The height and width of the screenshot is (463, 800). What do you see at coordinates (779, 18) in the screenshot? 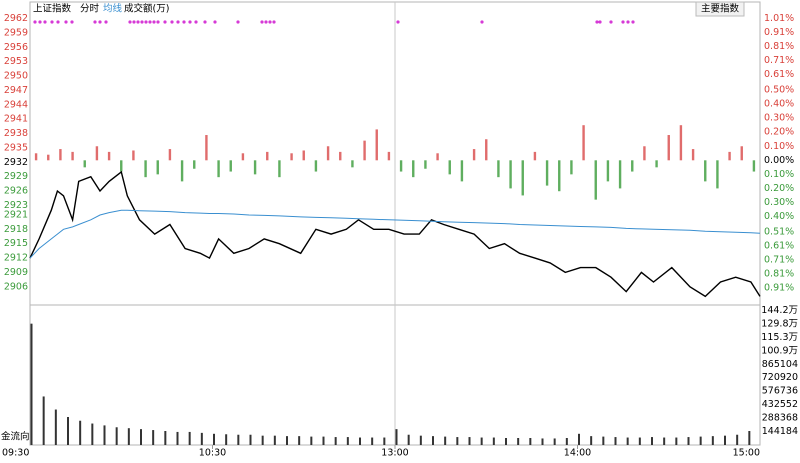
I see `y2-tick-label: 1.01%` at bounding box center [779, 18].